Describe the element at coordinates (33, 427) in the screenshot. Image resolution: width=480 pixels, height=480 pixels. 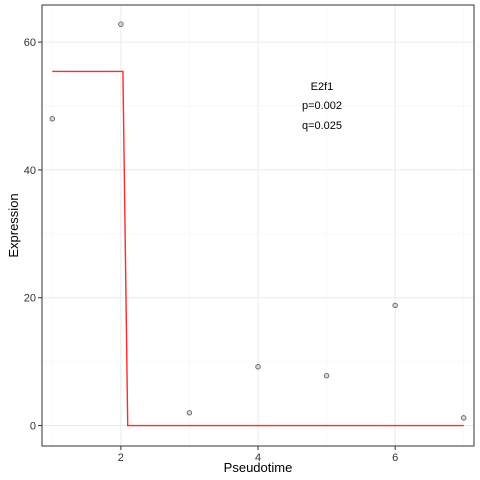
I see `y-tick-label: 0` at that location.